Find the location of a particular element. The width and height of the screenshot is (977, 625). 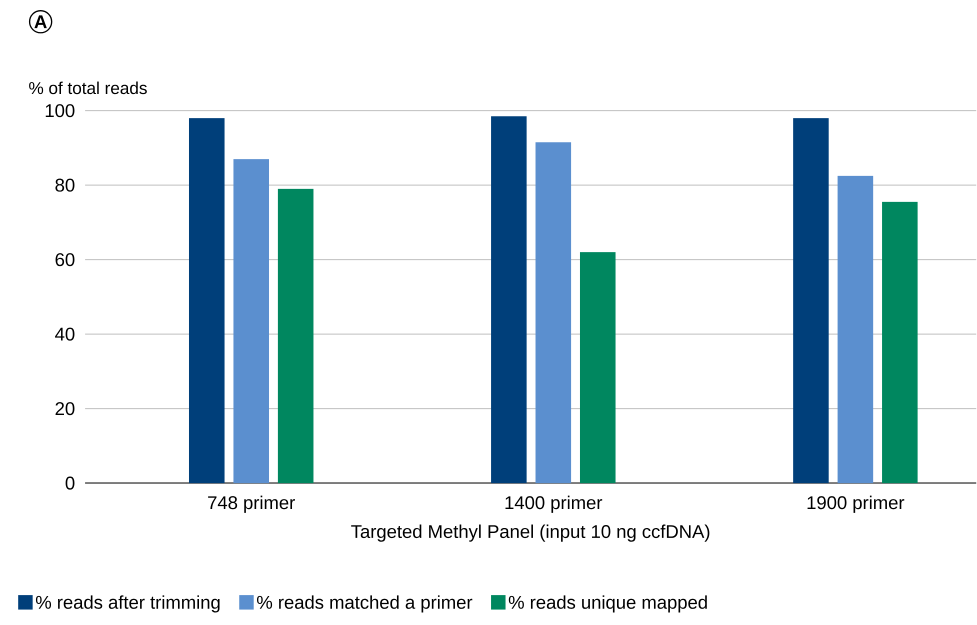

x-axis-title: Targeted Methyl Panel (input 10 ng ccfDNA) is located at coordinates (530, 533).